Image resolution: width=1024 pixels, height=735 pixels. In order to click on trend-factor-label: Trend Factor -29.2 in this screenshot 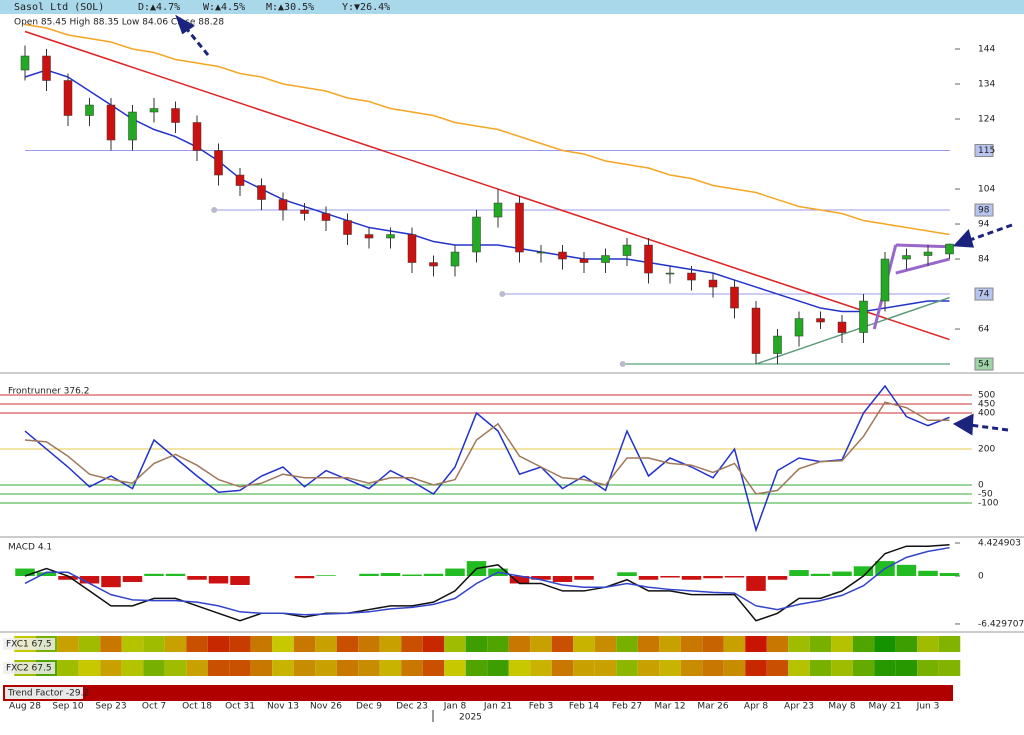, I will do `click(48, 694)`.